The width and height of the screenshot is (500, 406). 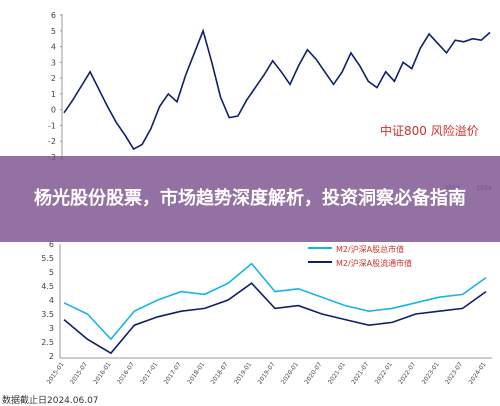 I want to click on top-y-tick-label: -2, so click(x=52, y=141).